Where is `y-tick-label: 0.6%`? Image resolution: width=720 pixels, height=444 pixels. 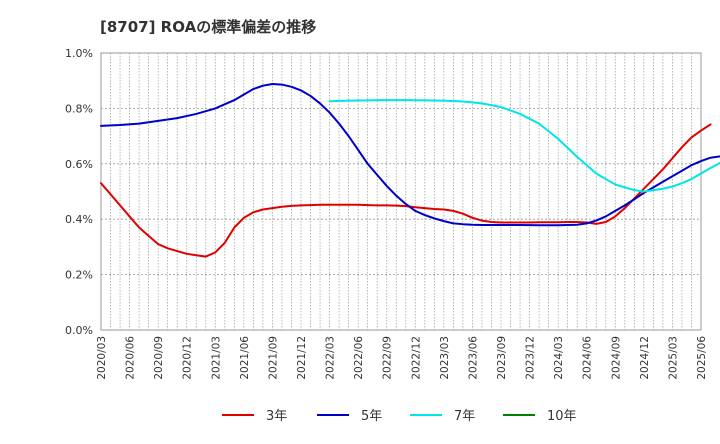
y-tick-label: 0.6% is located at coordinates (79, 164).